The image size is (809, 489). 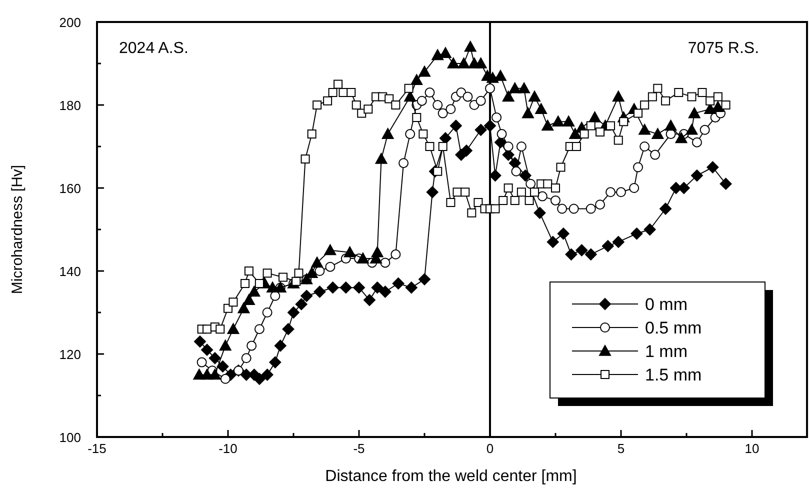 I want to click on y-tick-label: 160, so click(x=70, y=188).